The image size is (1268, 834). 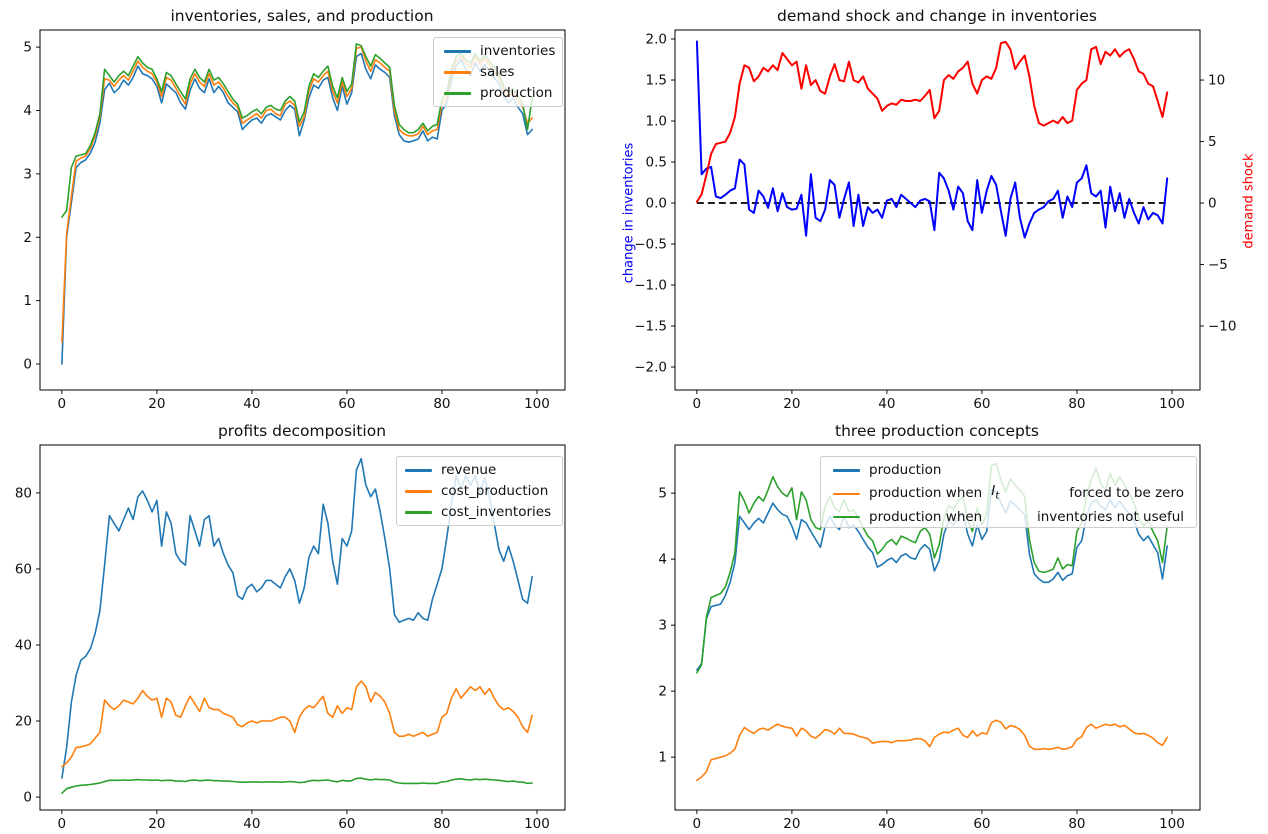 What do you see at coordinates (1218, 265) in the screenshot?
I see `y-tick-label-right: −5` at bounding box center [1218, 265].